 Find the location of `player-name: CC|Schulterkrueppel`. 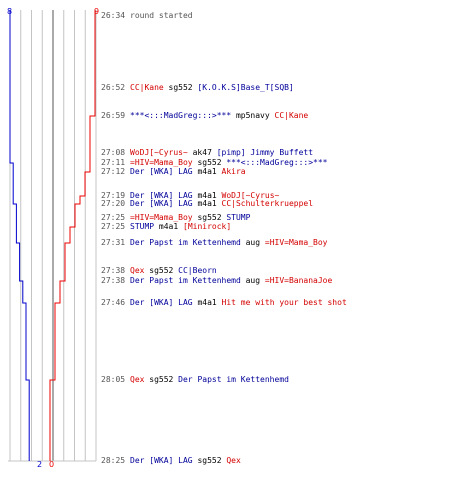

player-name: CC|Schulterkrueppel is located at coordinates (267, 203).